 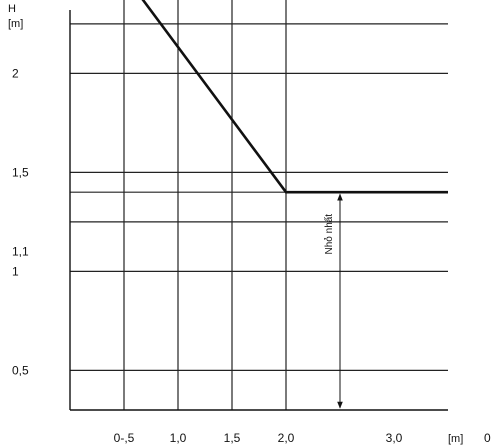 What do you see at coordinates (20, 172) in the screenshot?
I see `y-tick-label: 1,5` at bounding box center [20, 172].